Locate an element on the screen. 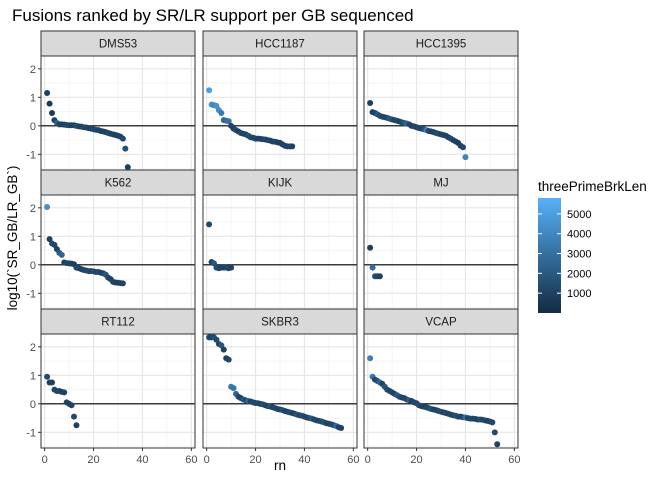  facet-panel: HCC1187 is located at coordinates (280, 100).